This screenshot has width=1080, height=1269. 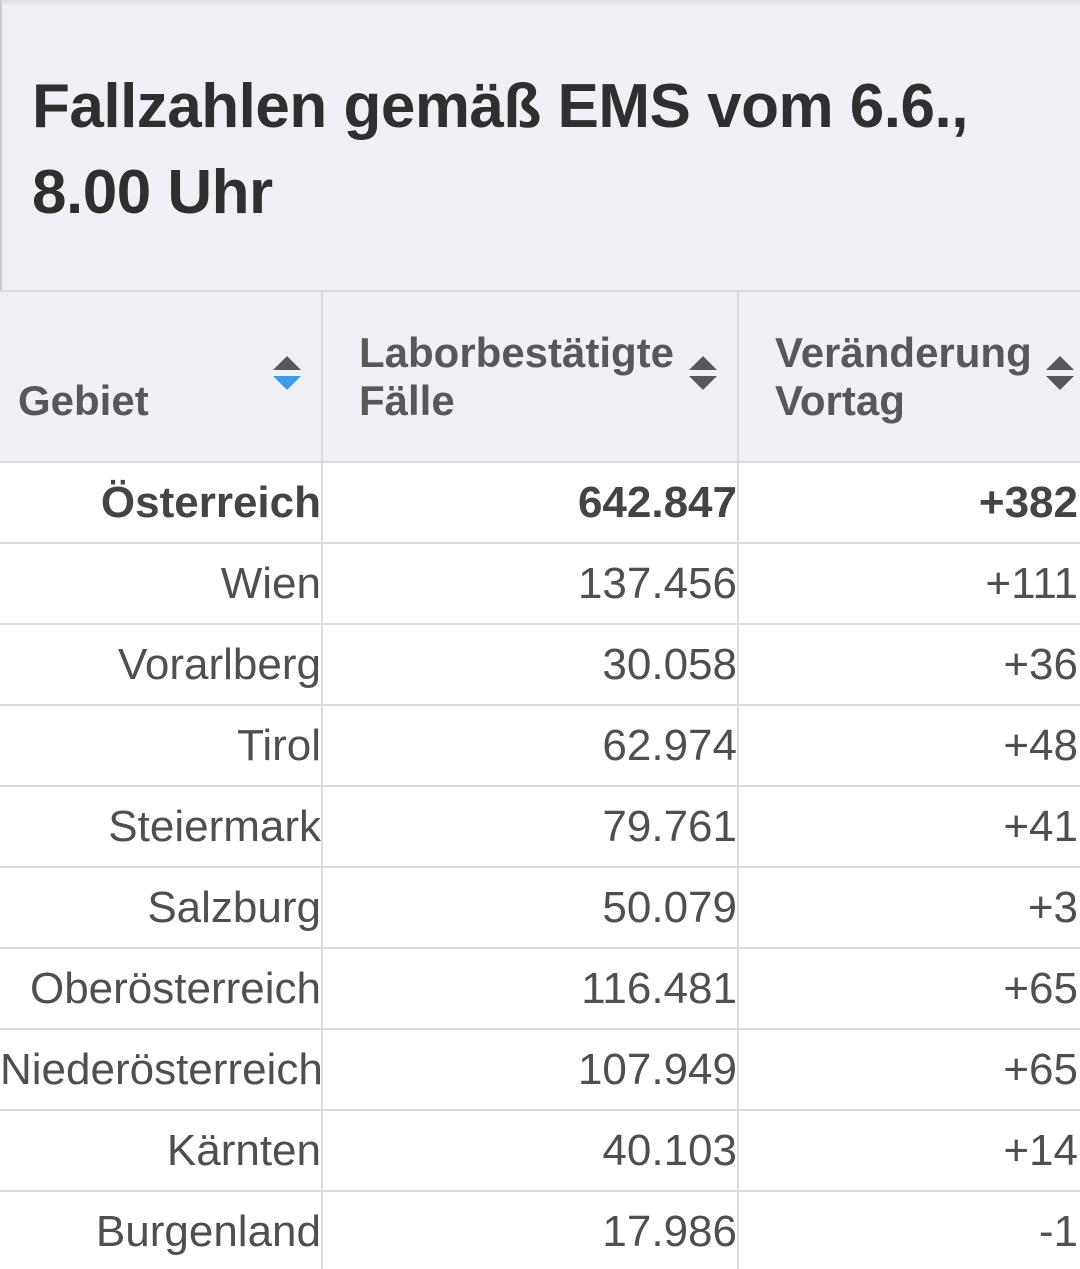 I want to click on cell-gebiet: Salzburg, so click(x=161, y=907).